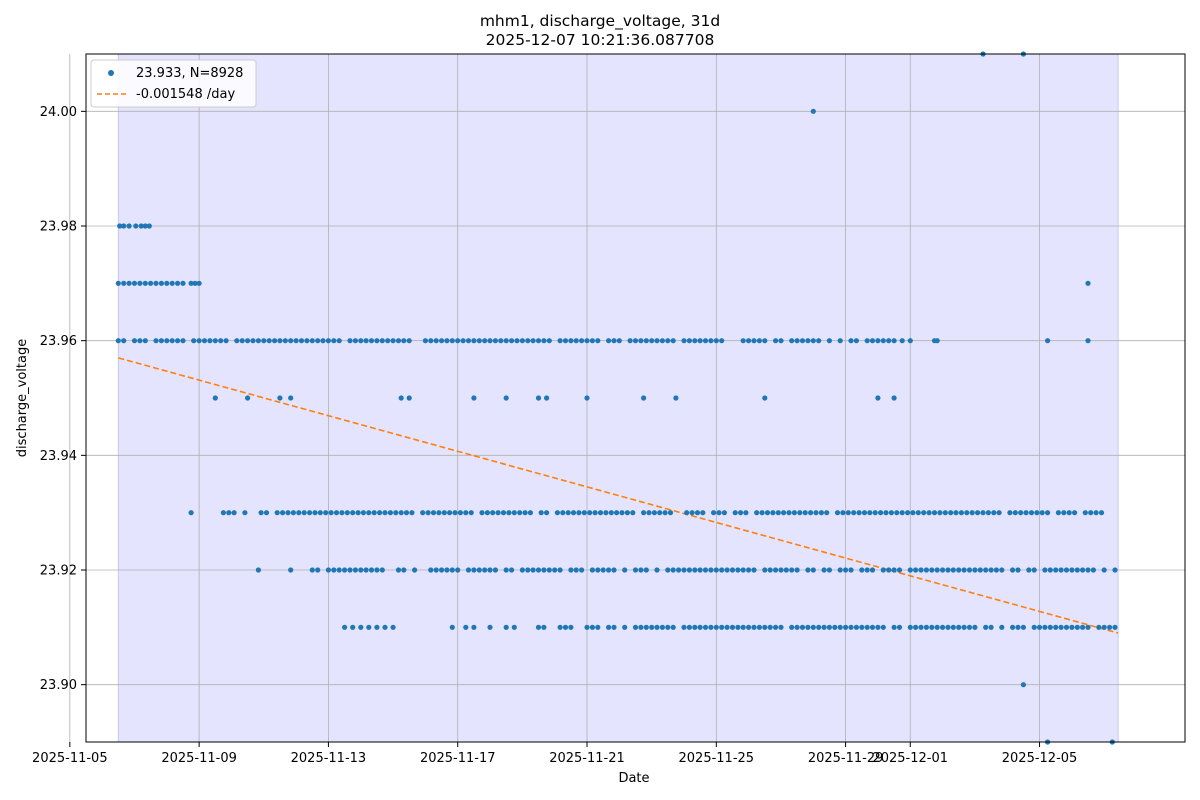 The height and width of the screenshot is (800, 1200). I want to click on y-tick-label: 23.92, so click(58, 571).